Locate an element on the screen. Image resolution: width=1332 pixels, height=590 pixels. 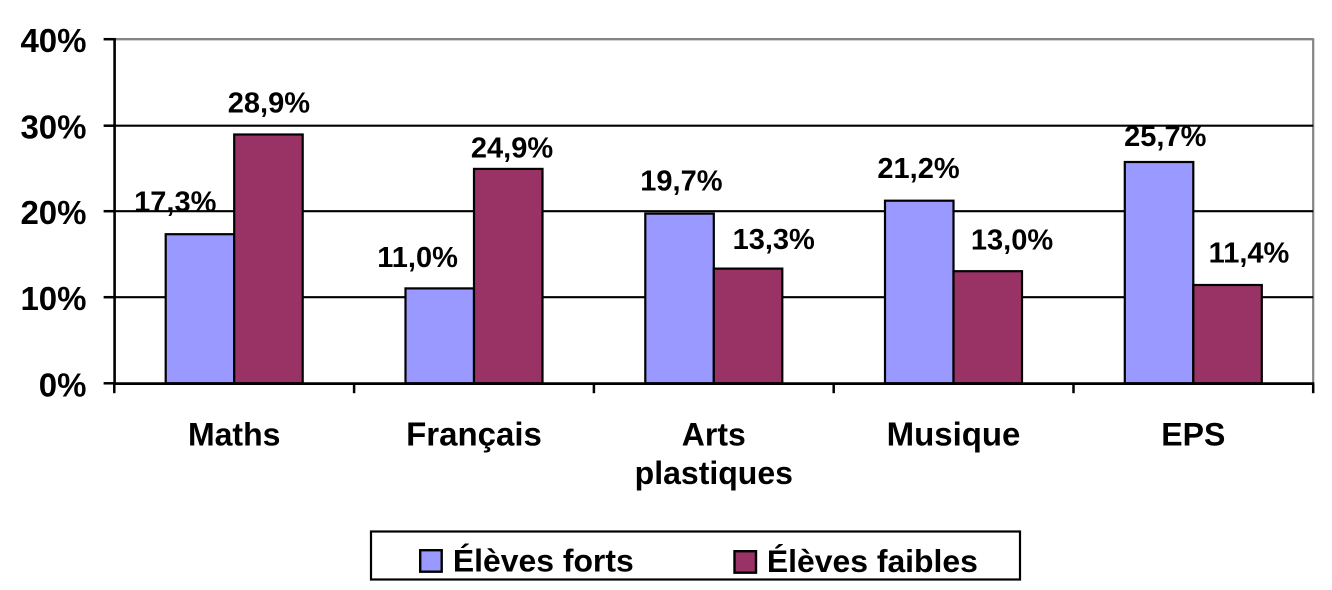
svg-text: 21,2% is located at coordinates (918, 169).